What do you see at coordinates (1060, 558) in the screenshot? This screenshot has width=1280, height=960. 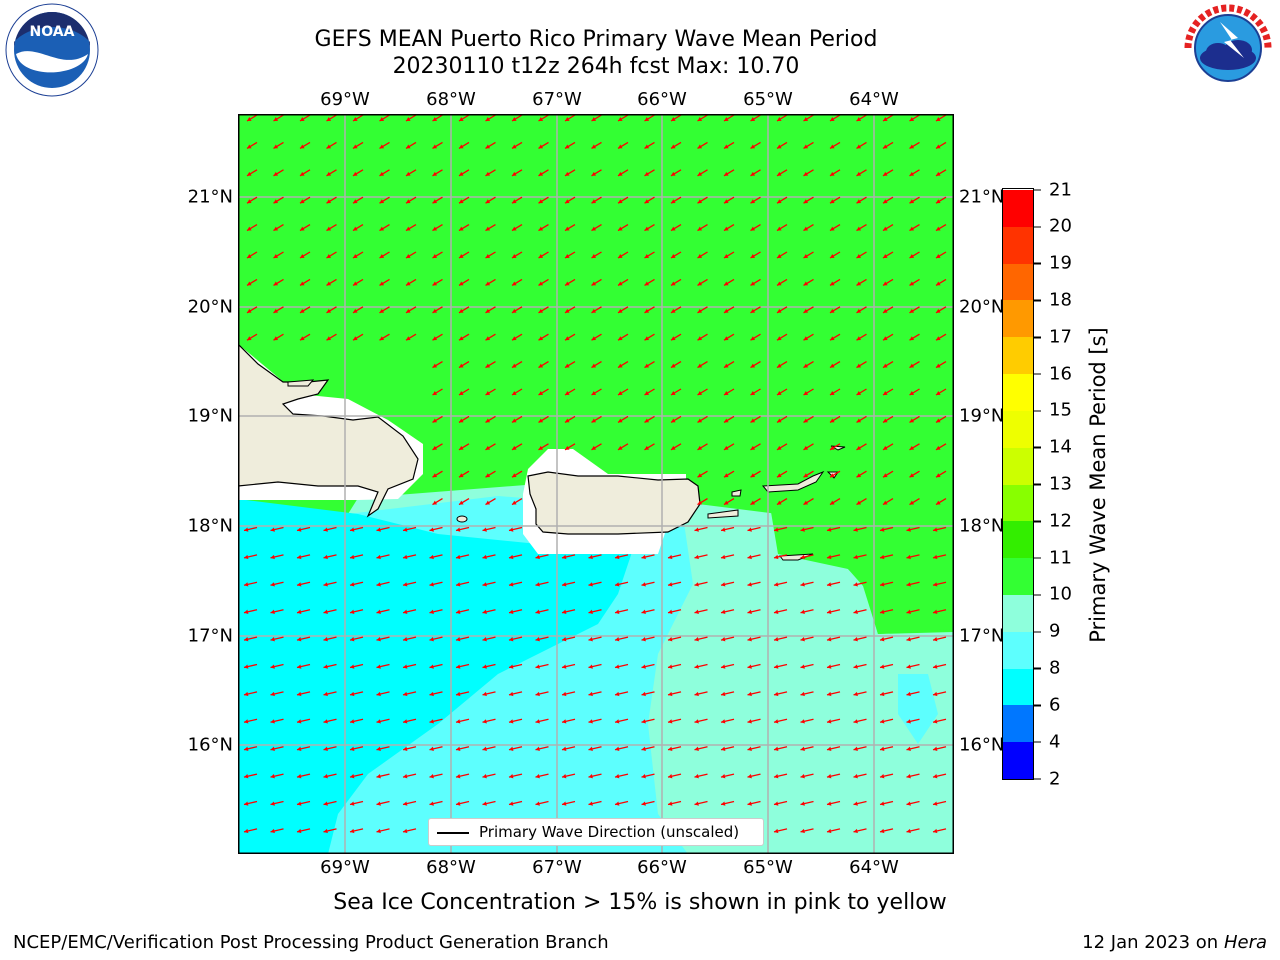 I see `colorbar-tick-text: 11` at bounding box center [1060, 558].